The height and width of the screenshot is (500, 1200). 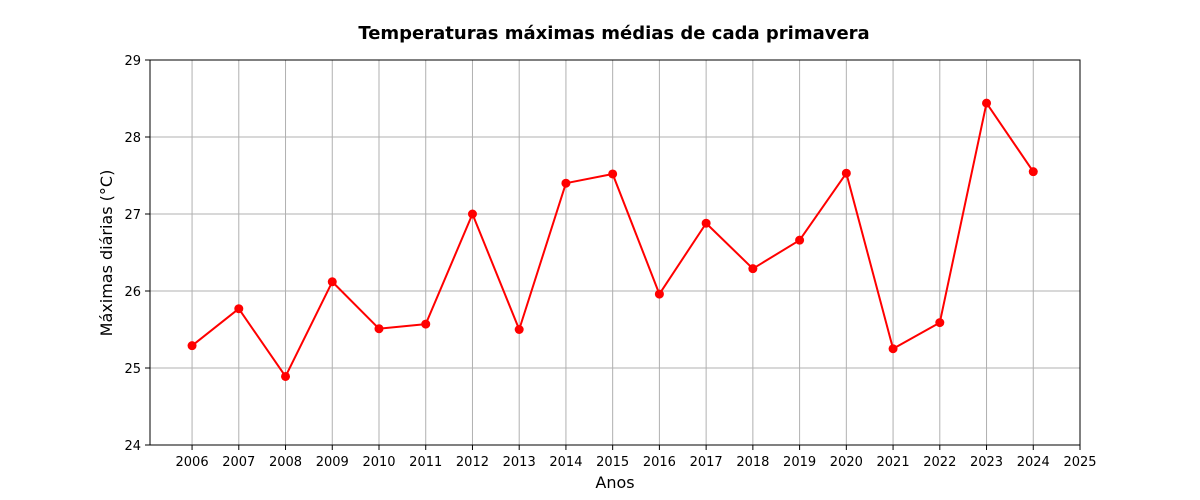 What do you see at coordinates (132, 369) in the screenshot?
I see `y-tick-label: 25` at bounding box center [132, 369].